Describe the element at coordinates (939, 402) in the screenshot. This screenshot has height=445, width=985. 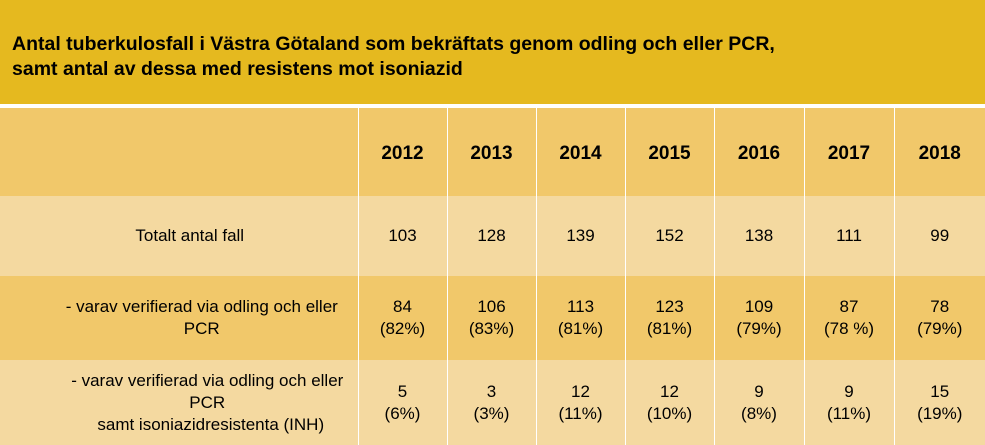
I see `data-cell: 15 (19%)` at that location.